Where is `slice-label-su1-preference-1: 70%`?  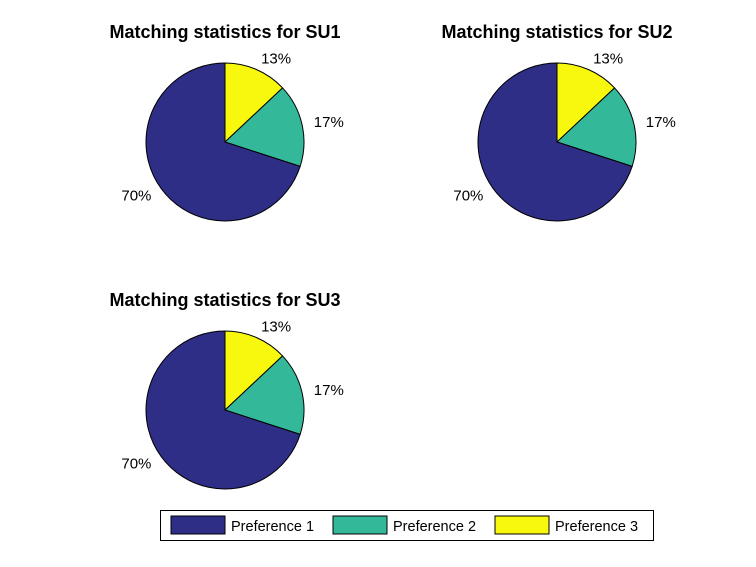 slice-label-su1-preference-1: 70% is located at coordinates (136, 196).